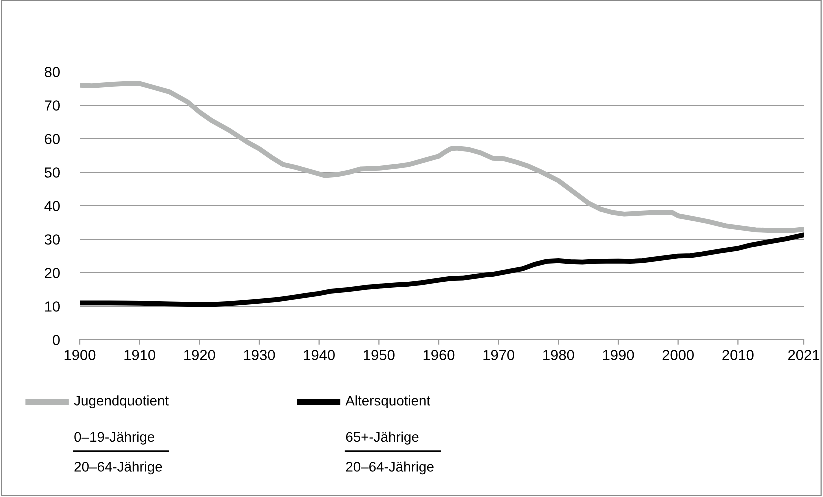  What do you see at coordinates (738, 355) in the screenshot?
I see `x-tick-label: 2010` at bounding box center [738, 355].